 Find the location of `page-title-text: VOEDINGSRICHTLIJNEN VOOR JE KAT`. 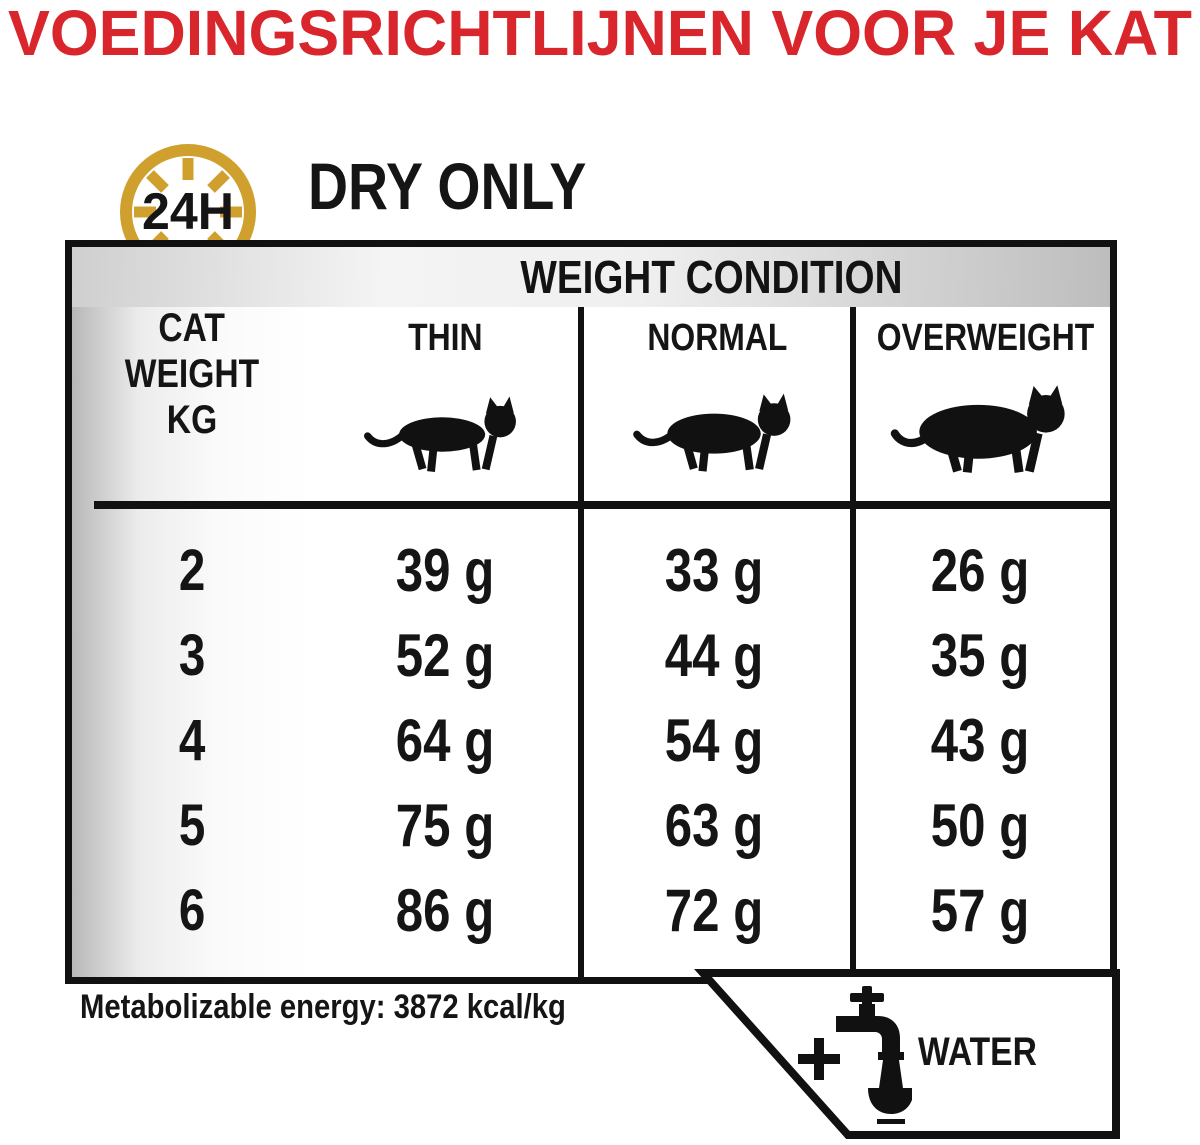

page-title-text: VOEDINGSRICHTLIJNEN VOOR JE KAT is located at coordinates (600, 34).